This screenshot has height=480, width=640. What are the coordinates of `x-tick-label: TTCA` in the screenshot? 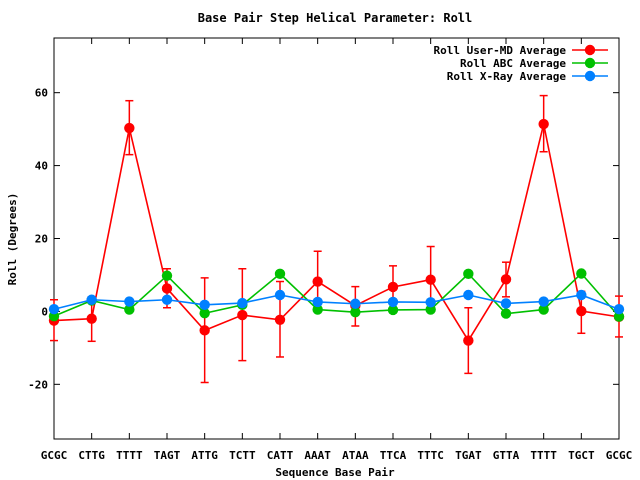 It's located at (393, 455).